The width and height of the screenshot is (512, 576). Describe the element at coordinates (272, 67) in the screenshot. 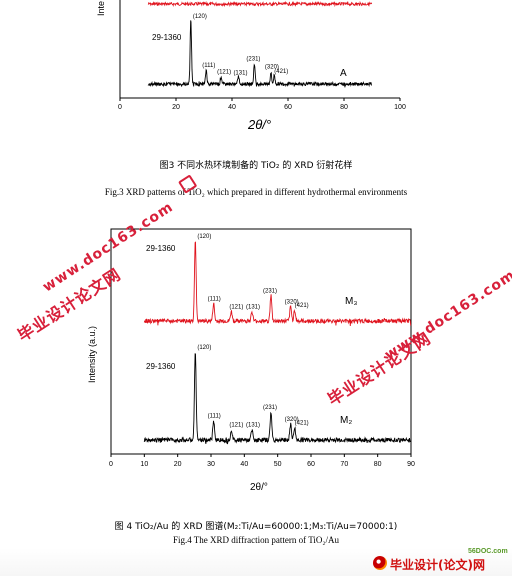

I see `fig3-peak-label-5: (320)` at that location.